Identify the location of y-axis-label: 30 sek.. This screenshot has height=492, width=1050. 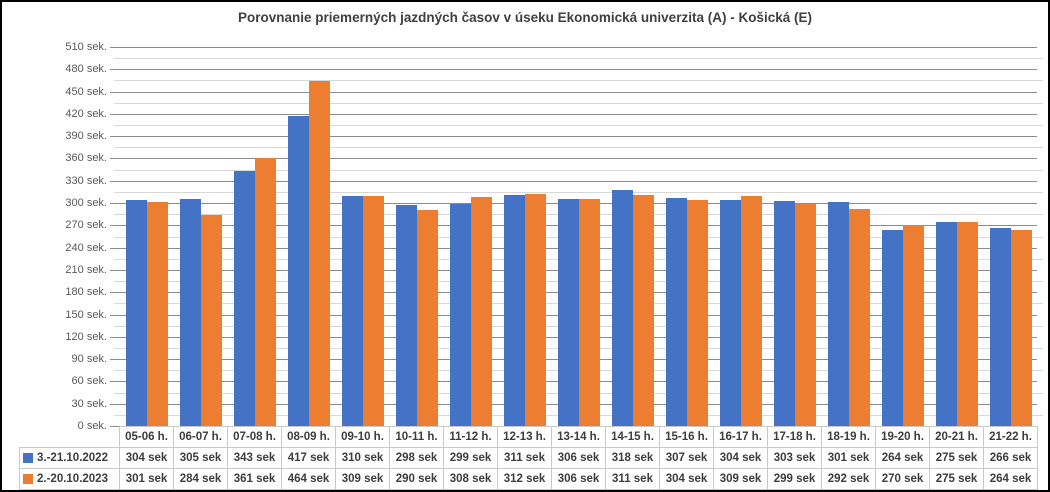
(89, 403).